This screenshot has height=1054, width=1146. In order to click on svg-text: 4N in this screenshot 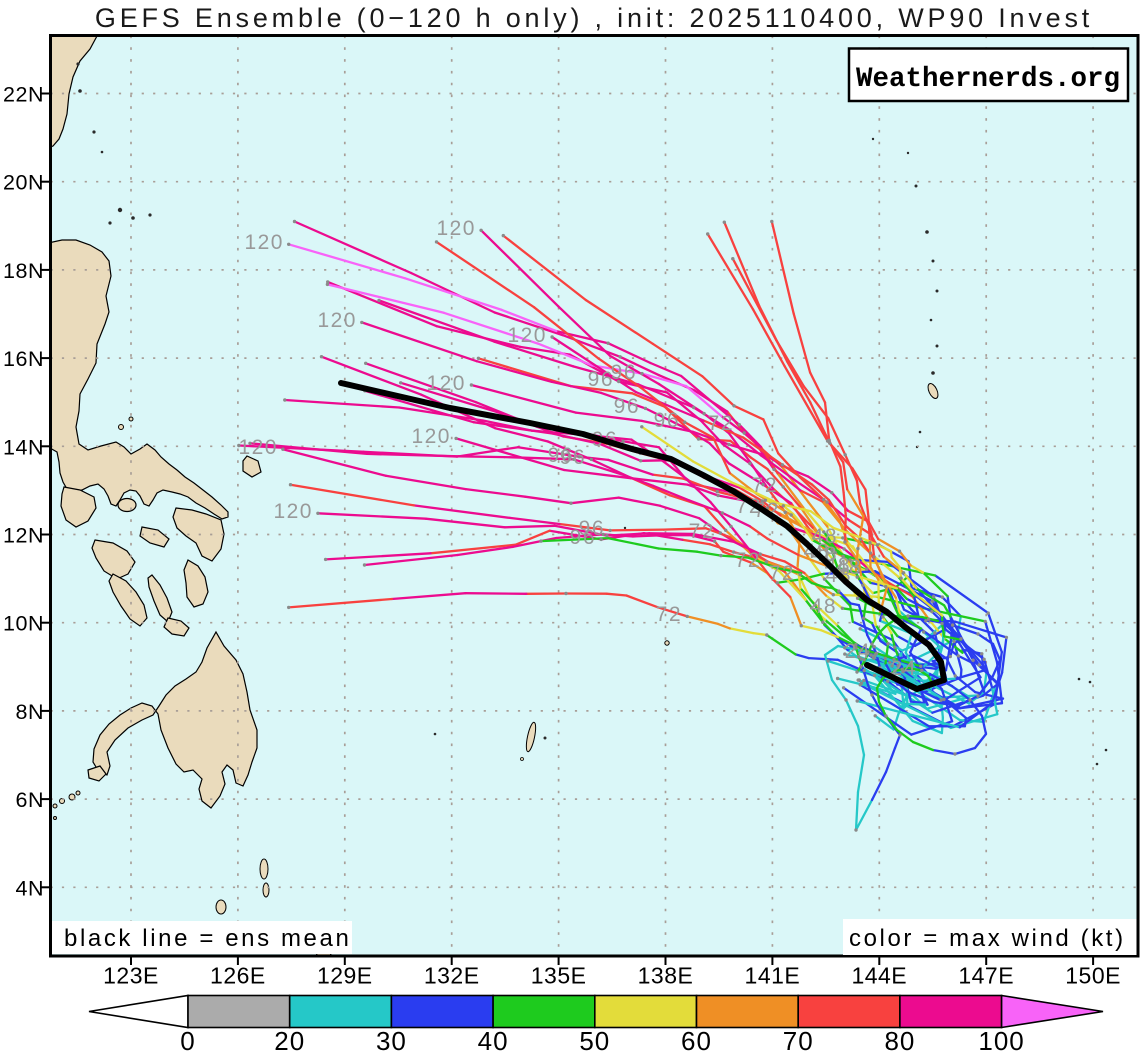, I will do `click(30, 888)`.